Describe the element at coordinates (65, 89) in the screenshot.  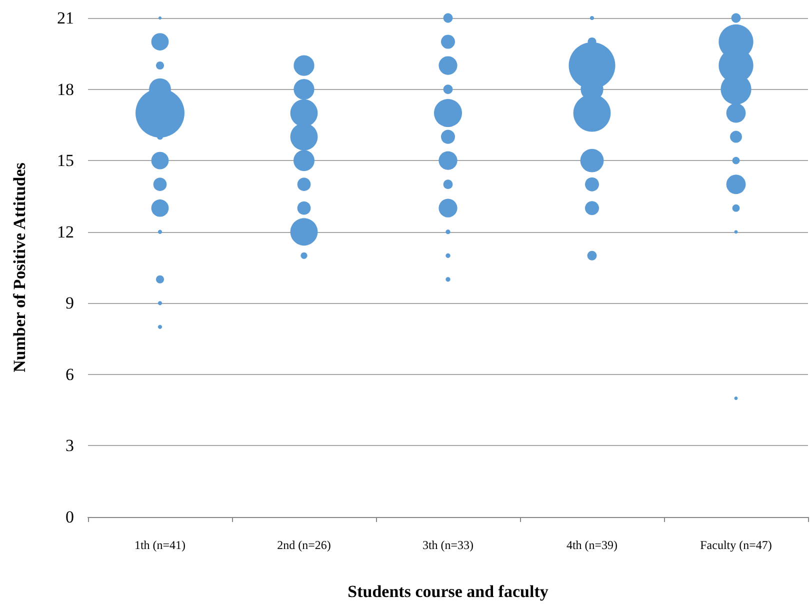
I see `y-tick-label: 18` at that location.